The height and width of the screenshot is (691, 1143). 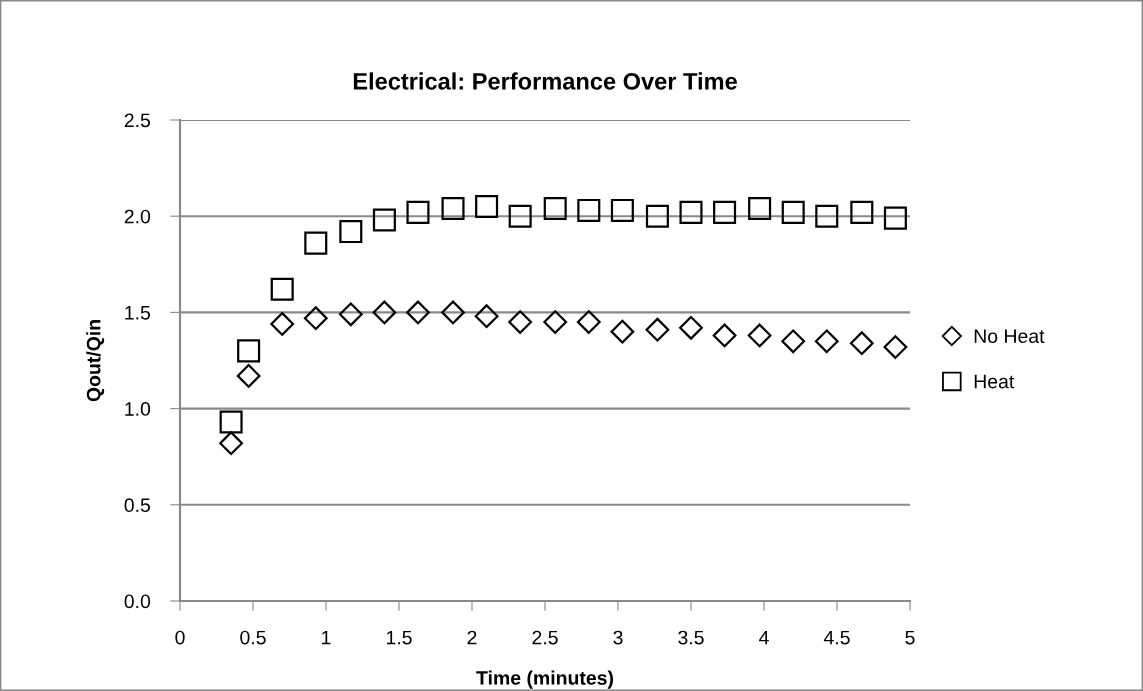 What do you see at coordinates (910, 637) in the screenshot?
I see `x-tick-label: 5` at bounding box center [910, 637].